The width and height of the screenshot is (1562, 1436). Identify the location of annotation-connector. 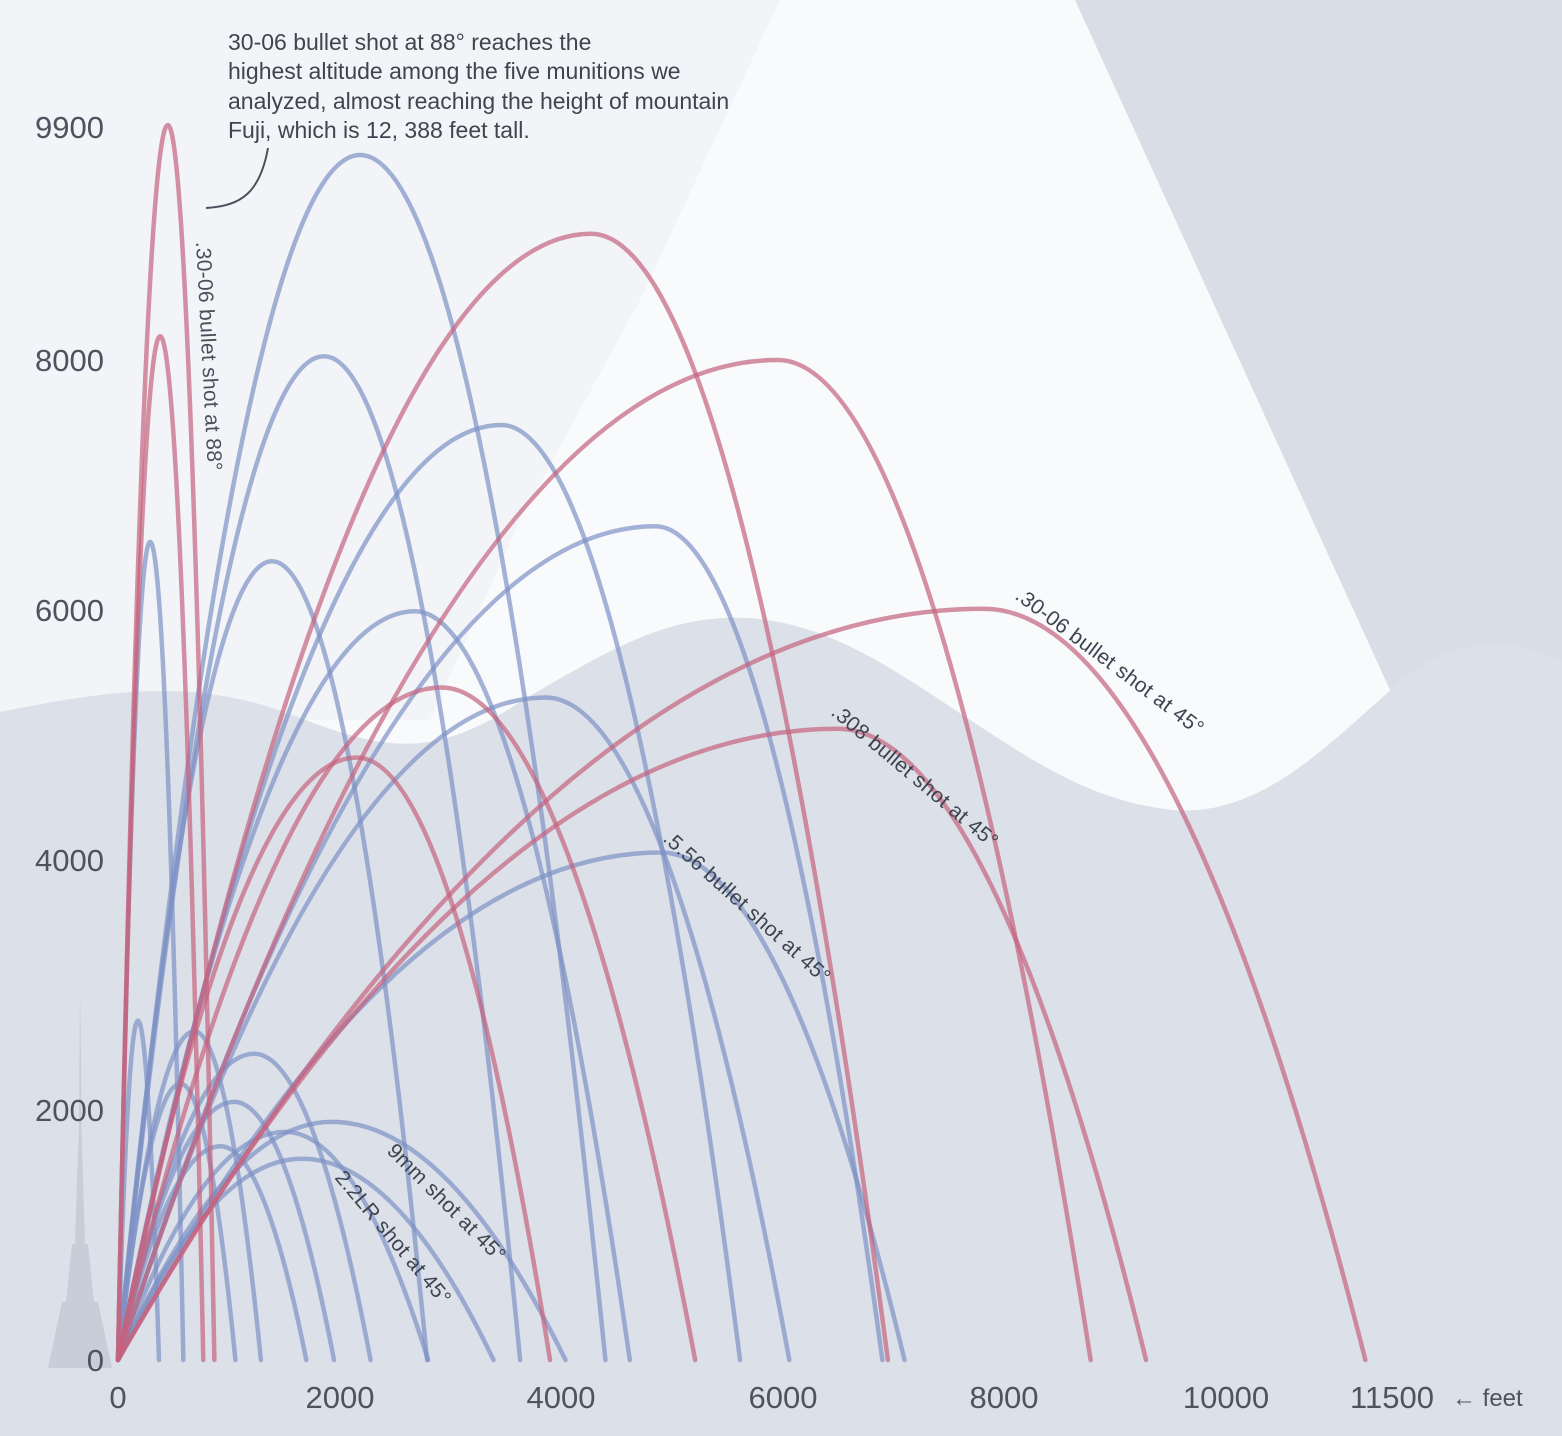
(237, 178).